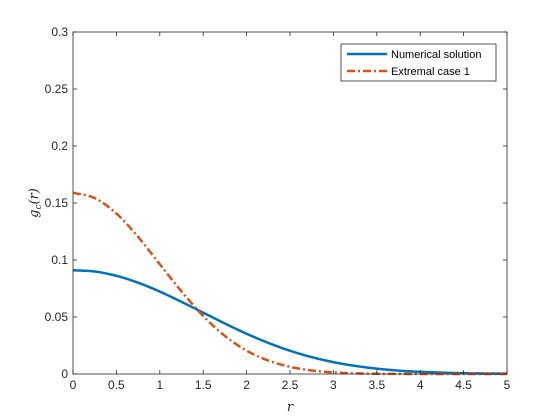 The height and width of the screenshot is (420, 560). I want to click on x-tick-label: 1.5, so click(203, 385).